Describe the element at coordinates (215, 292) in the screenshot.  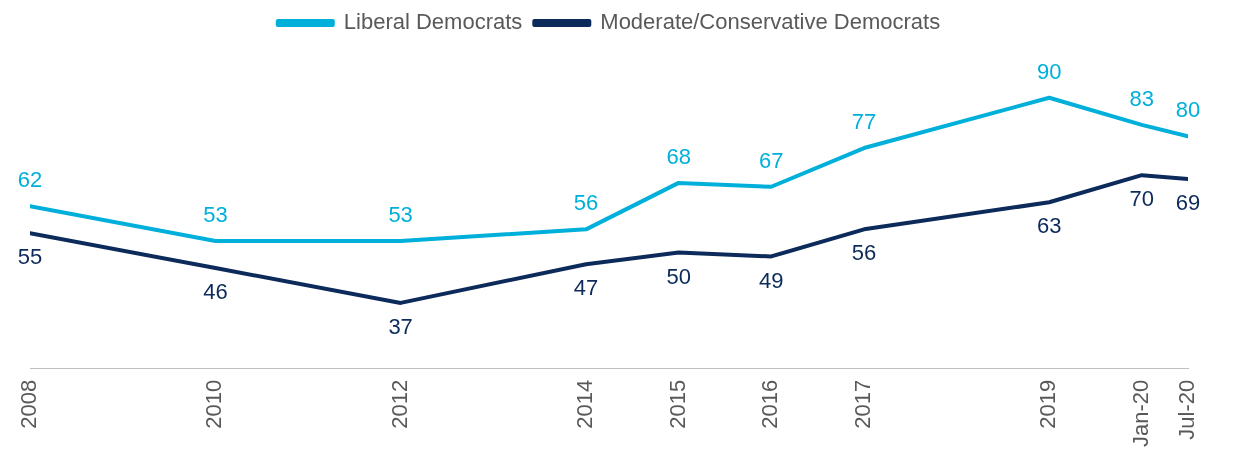
I see `data-label: 46` at that location.